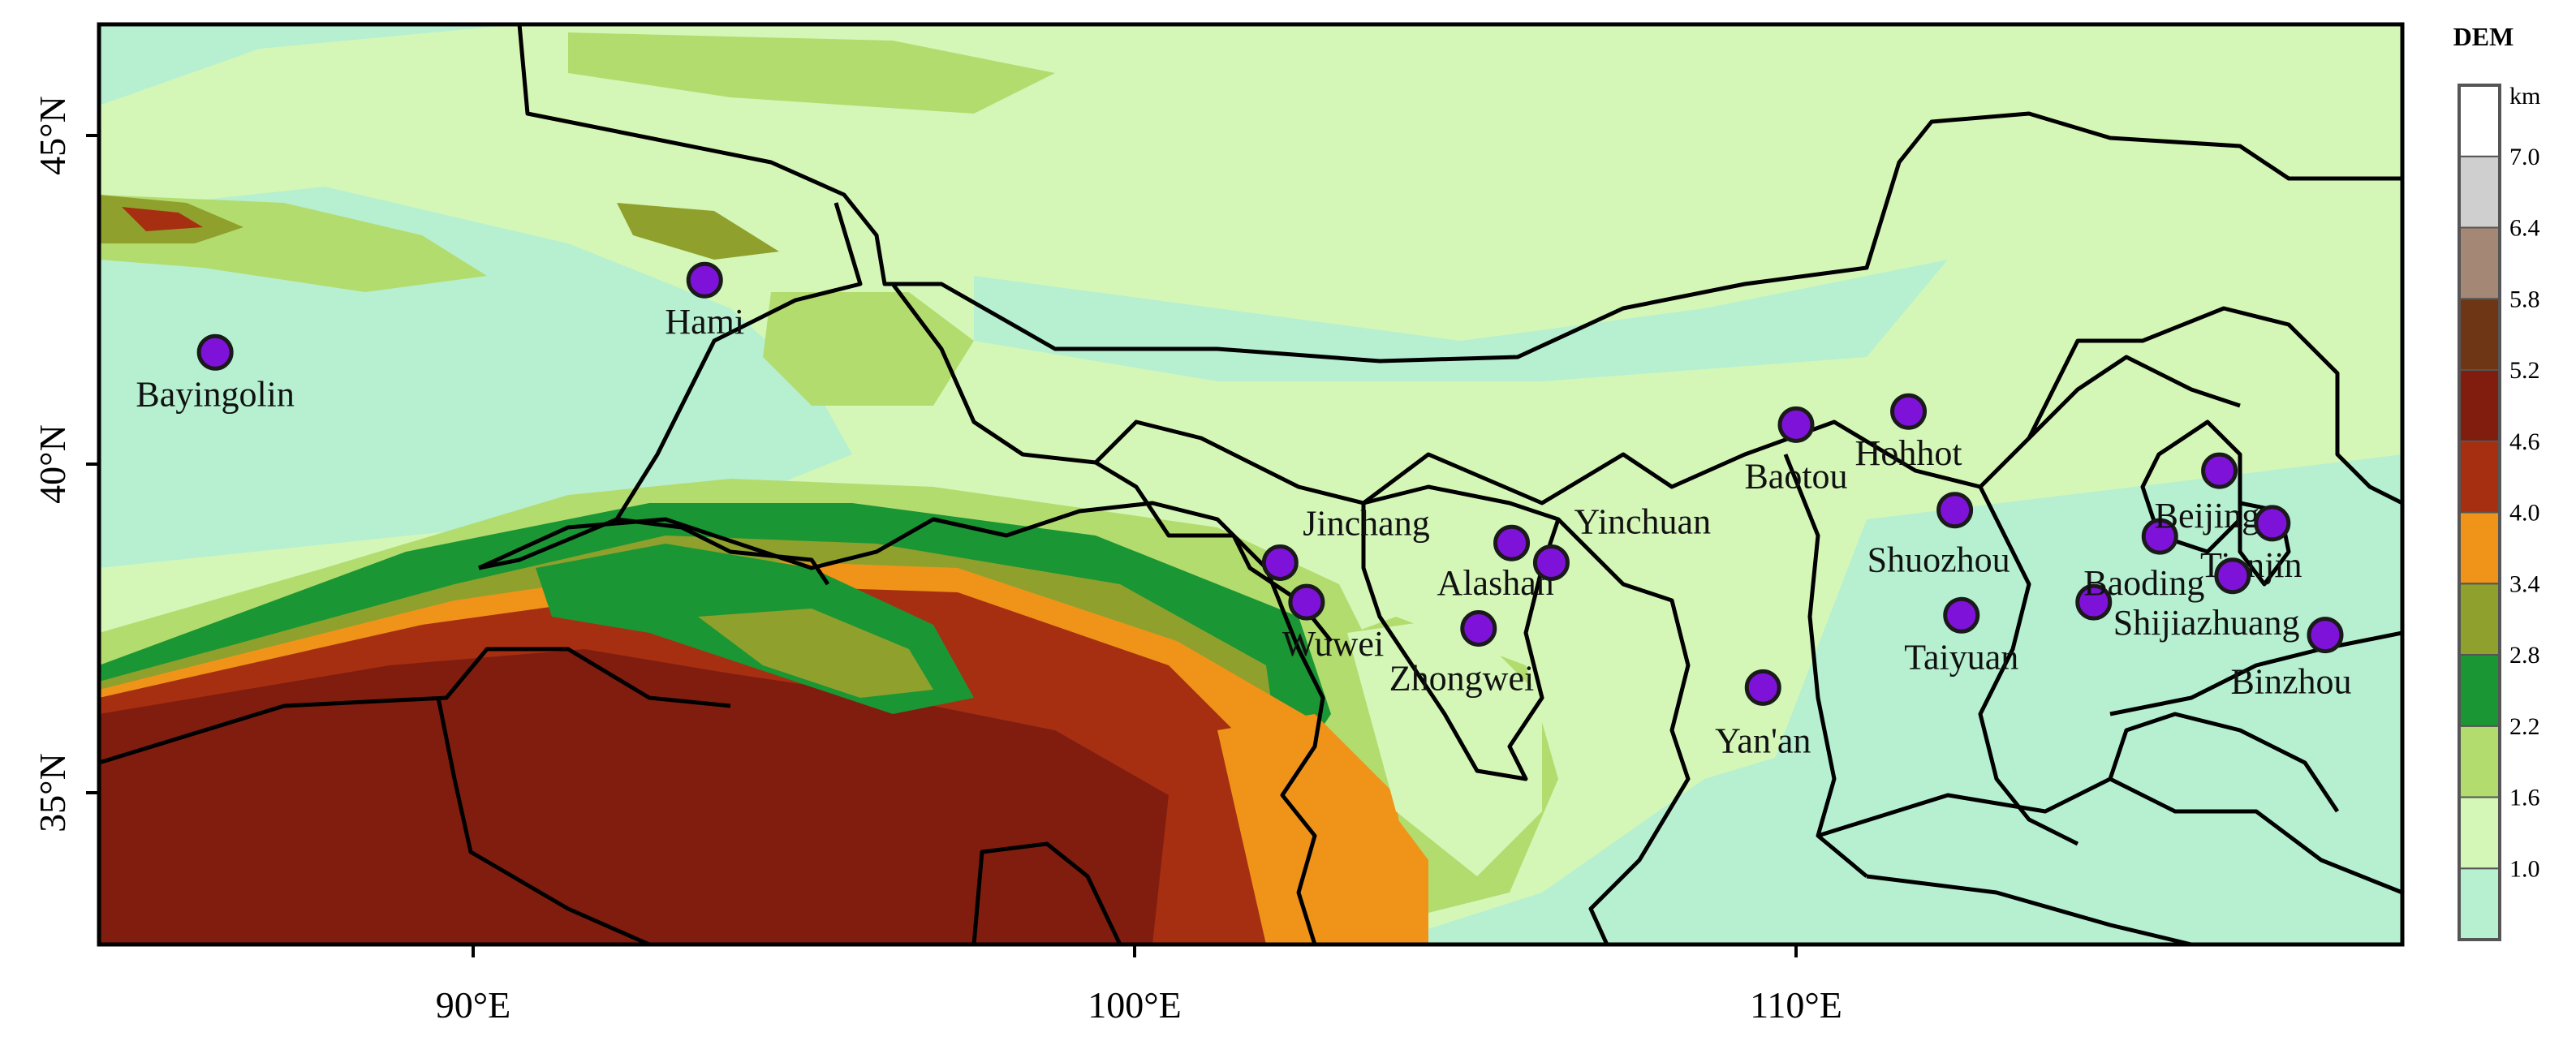 The height and width of the screenshot is (1054, 2576). I want to click on border-ningxia, so click(1461, 632).